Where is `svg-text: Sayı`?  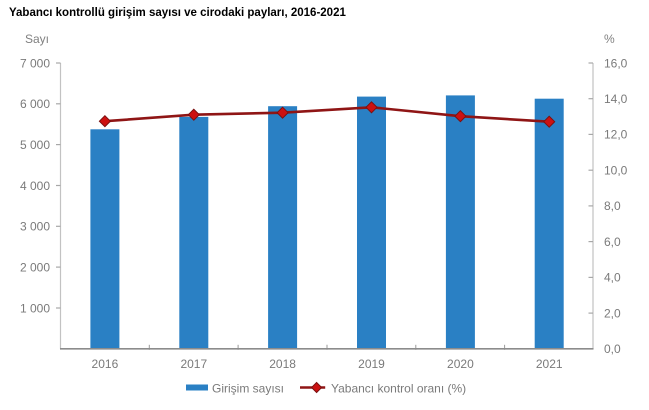 svg-text: Sayı is located at coordinates (37, 39).